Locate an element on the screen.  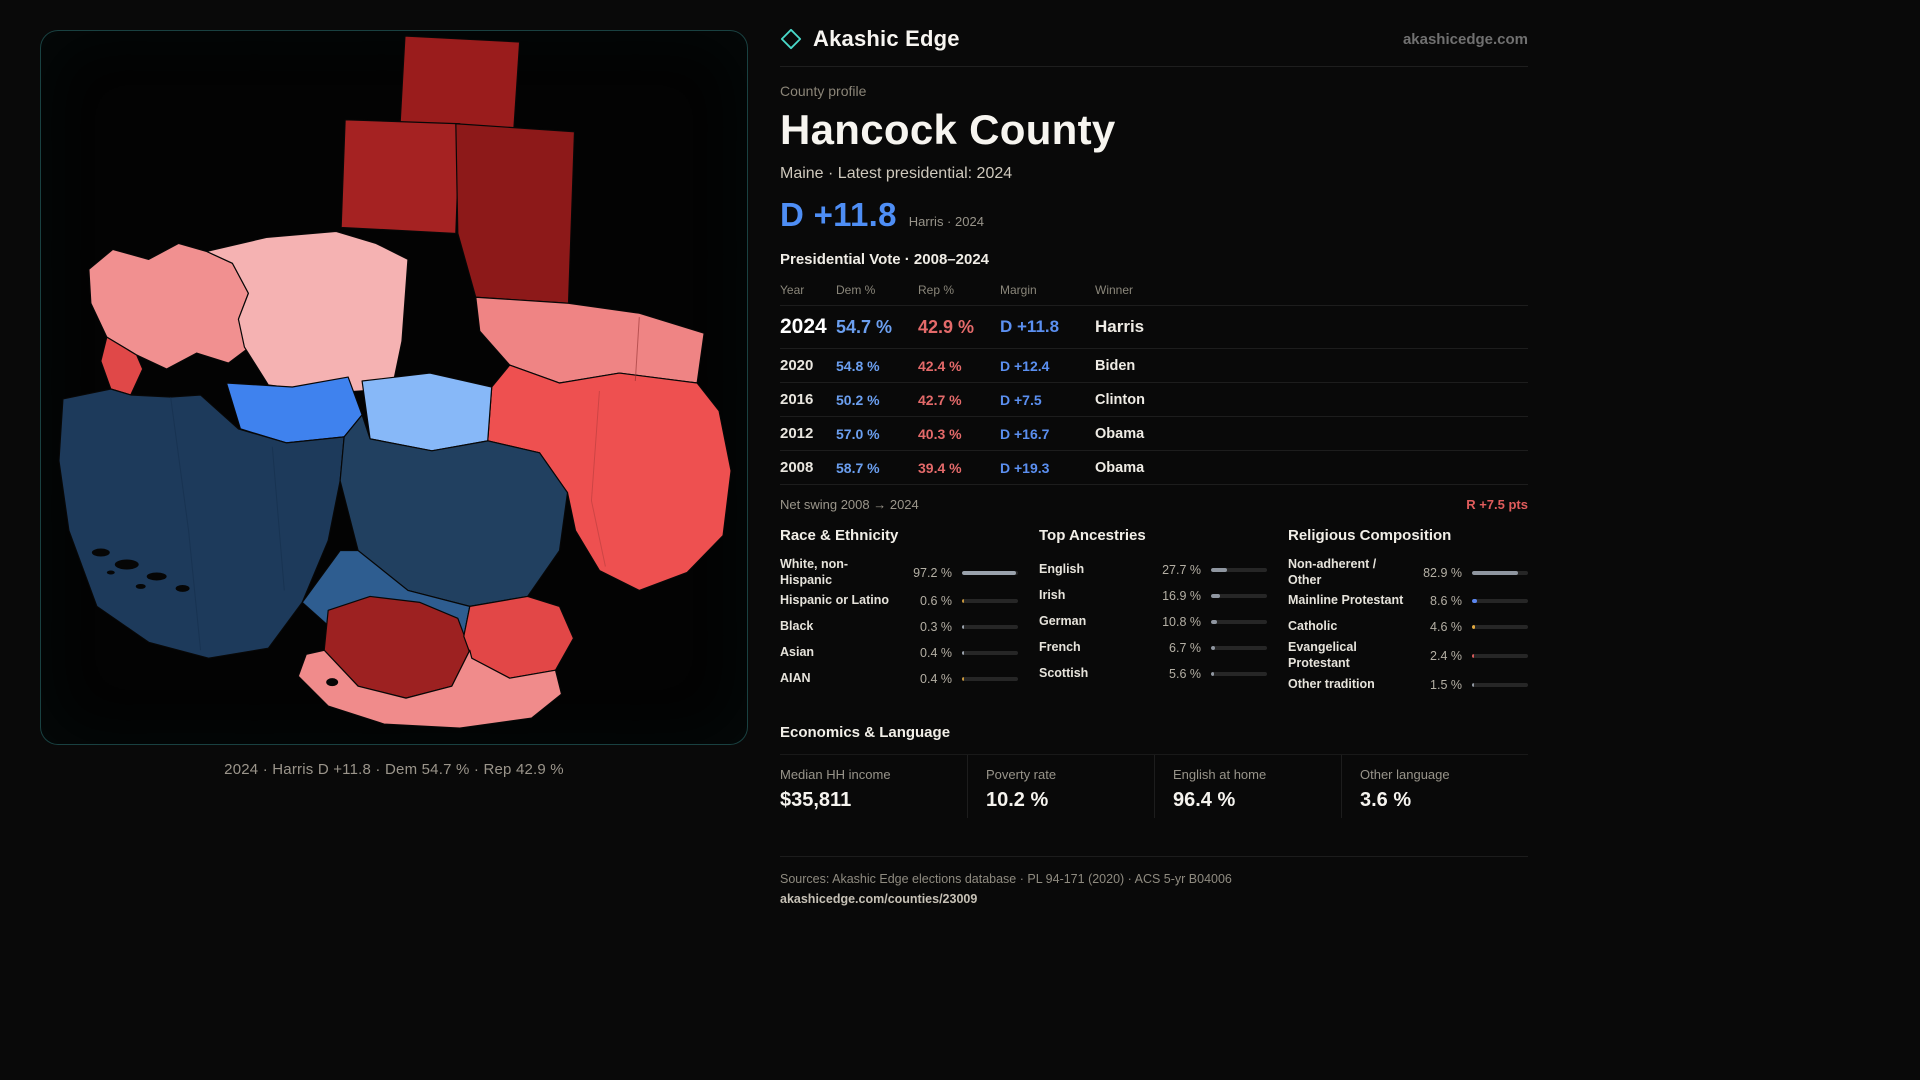
demo-label: Catholic is located at coordinates (1313, 626).